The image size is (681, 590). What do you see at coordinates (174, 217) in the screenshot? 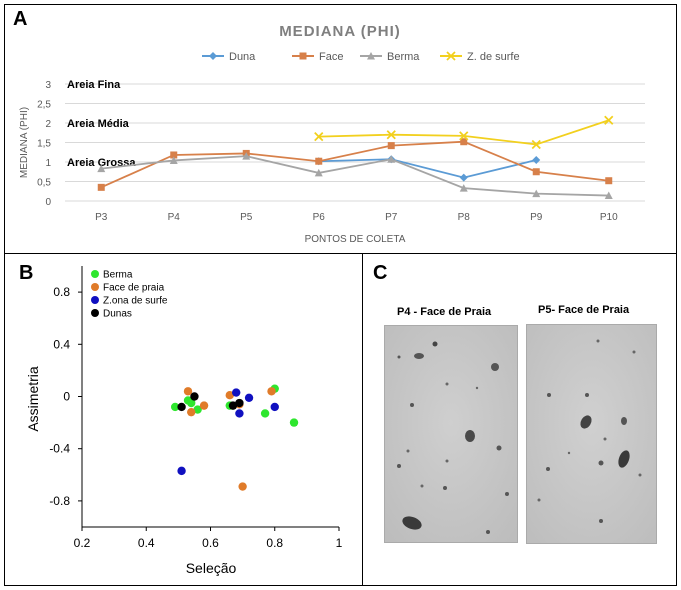
I see `x-tick-label: P4` at bounding box center [174, 217].